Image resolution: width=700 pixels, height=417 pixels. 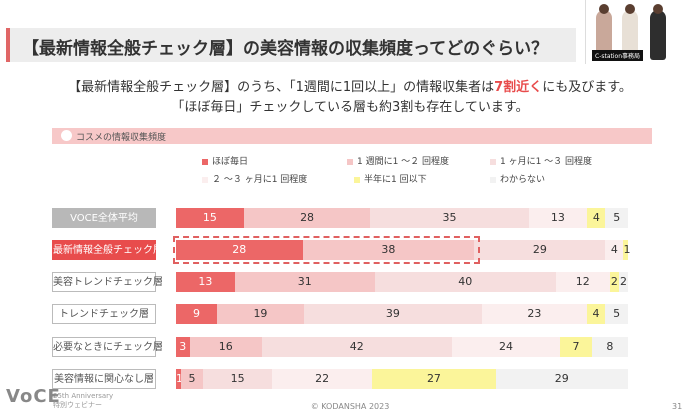 What do you see at coordinates (395, 180) in the screenshot?
I see `legend-label: 半年に1 回以下` at bounding box center [395, 180].